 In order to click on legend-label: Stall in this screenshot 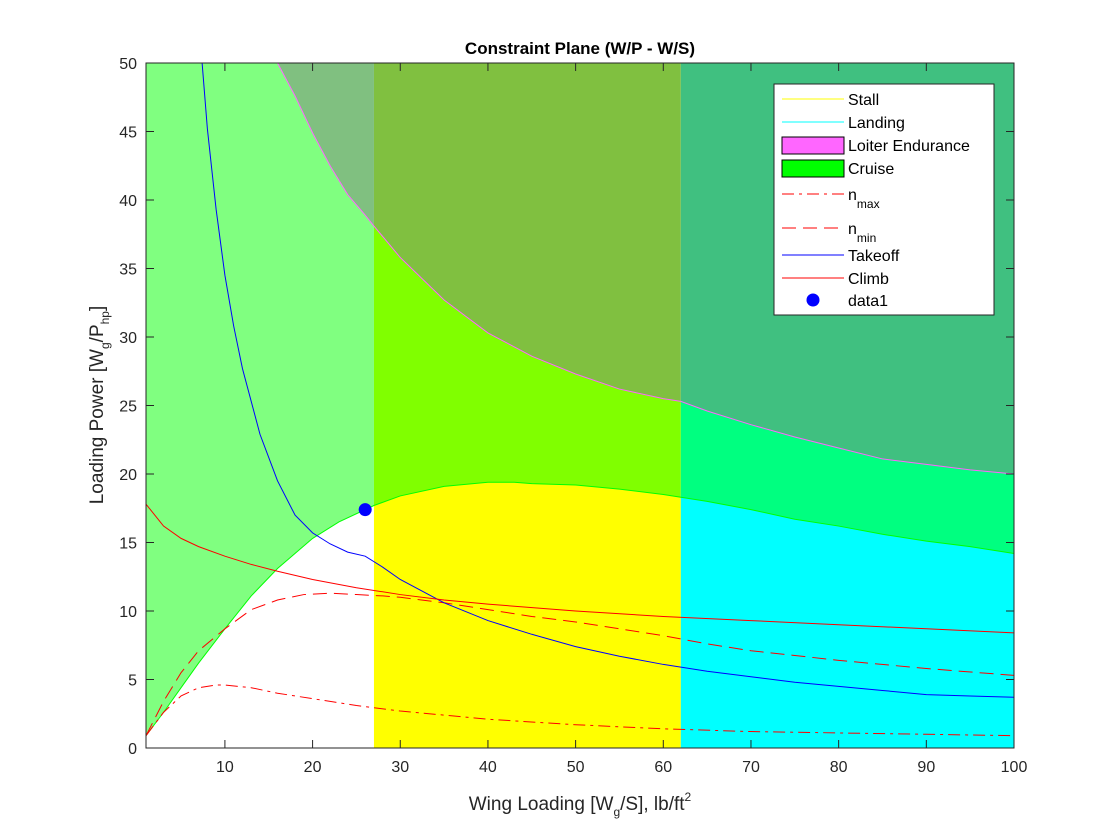, I will do `click(863, 100)`.